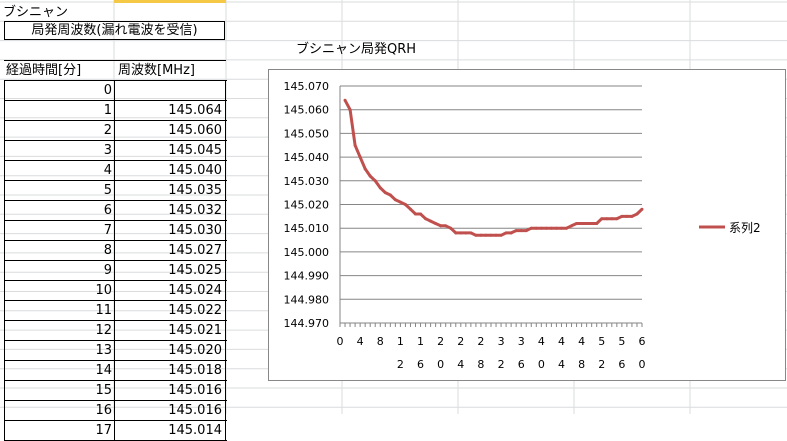 The height and width of the screenshot is (441, 787). I want to click on frequency-cell: 145.064, so click(170, 110).